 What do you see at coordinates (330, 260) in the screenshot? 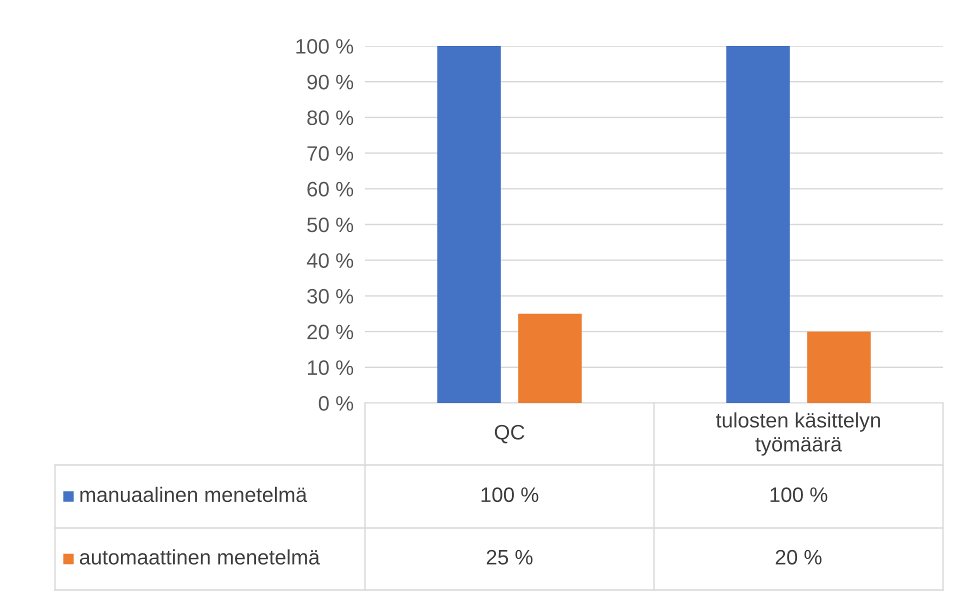
I see `y-tick-label: 40 %` at bounding box center [330, 260].